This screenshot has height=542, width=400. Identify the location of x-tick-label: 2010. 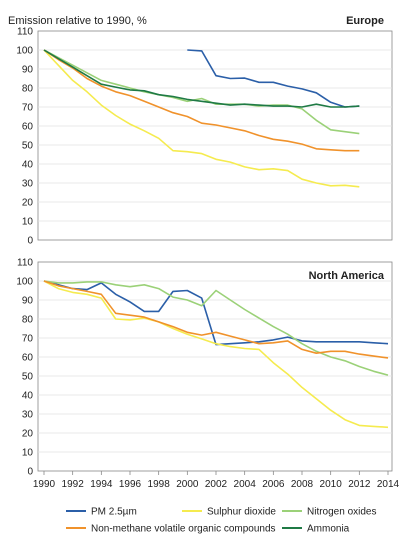
(331, 484).